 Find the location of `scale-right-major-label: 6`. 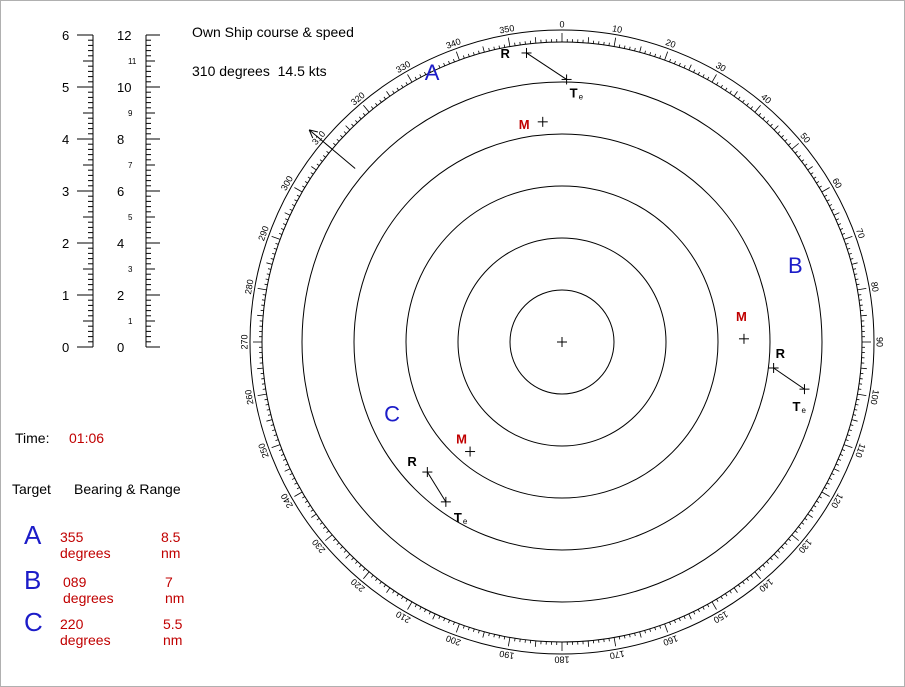

scale-right-major-label: 6 is located at coordinates (120, 191).